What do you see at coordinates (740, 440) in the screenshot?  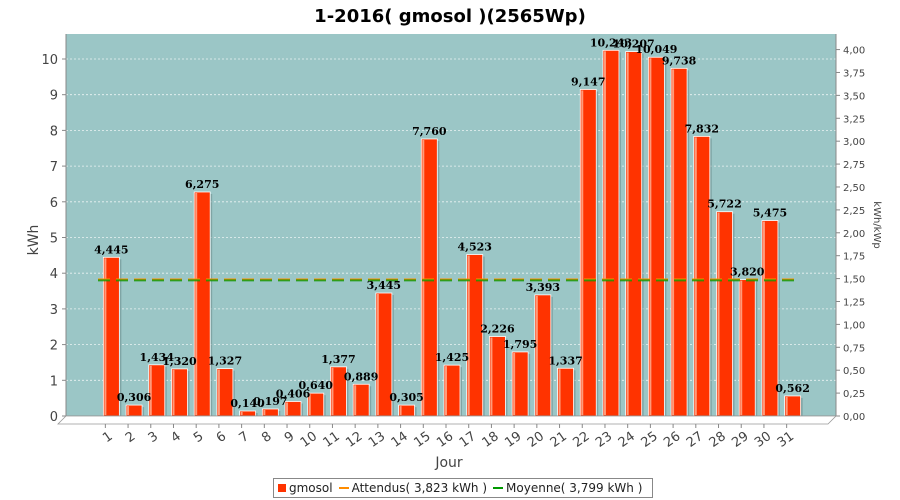 I see `x-tick-label: 29` at bounding box center [740, 440].